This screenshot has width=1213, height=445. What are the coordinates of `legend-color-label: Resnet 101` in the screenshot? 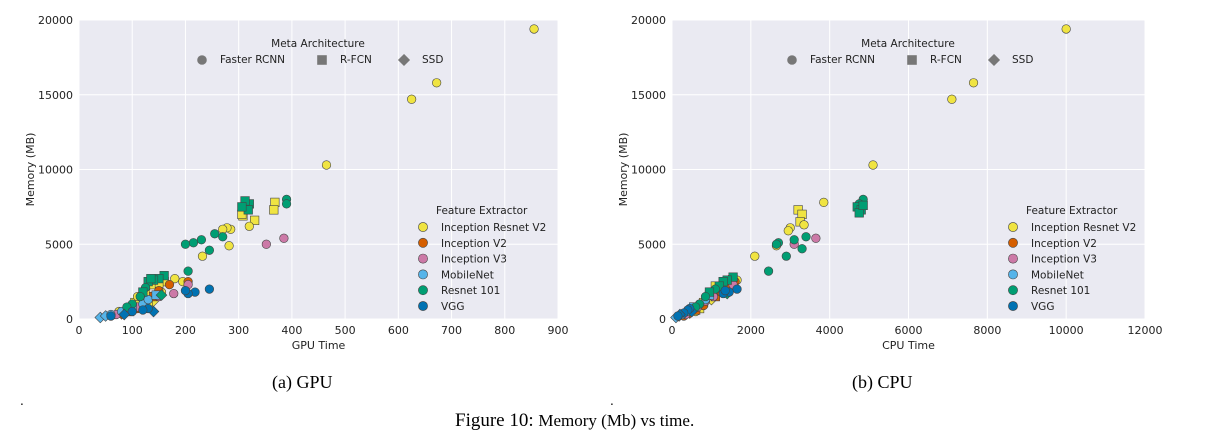 It's located at (470, 291).